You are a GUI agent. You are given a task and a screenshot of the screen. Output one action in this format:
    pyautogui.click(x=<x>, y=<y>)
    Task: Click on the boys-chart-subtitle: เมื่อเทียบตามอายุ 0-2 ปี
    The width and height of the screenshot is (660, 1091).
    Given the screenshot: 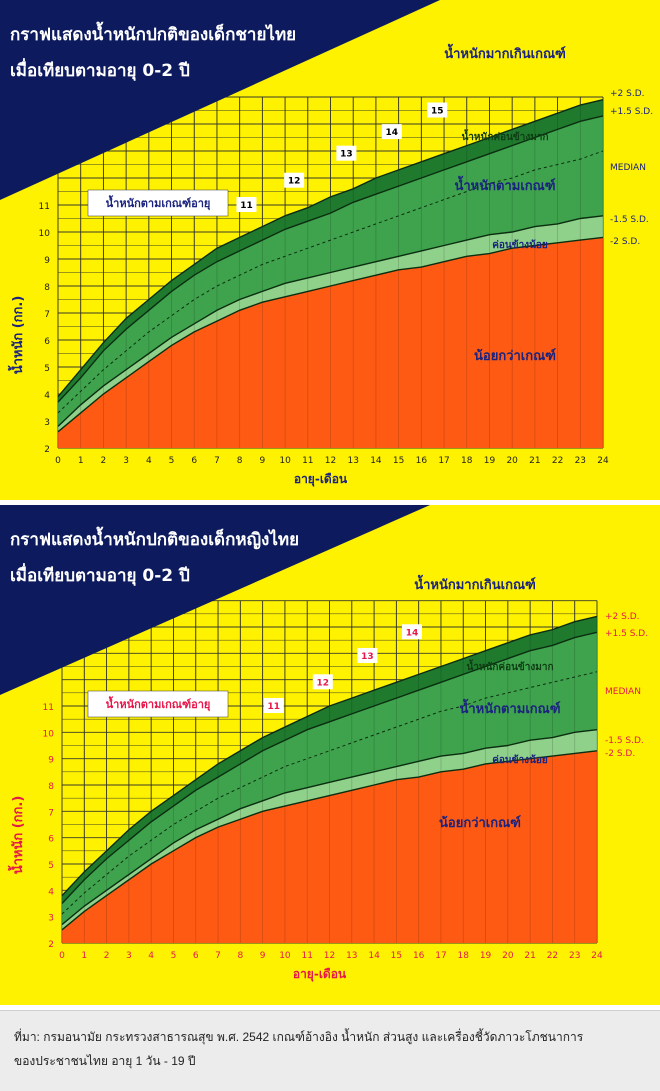 What is the action you would take?
    pyautogui.click(x=100, y=71)
    